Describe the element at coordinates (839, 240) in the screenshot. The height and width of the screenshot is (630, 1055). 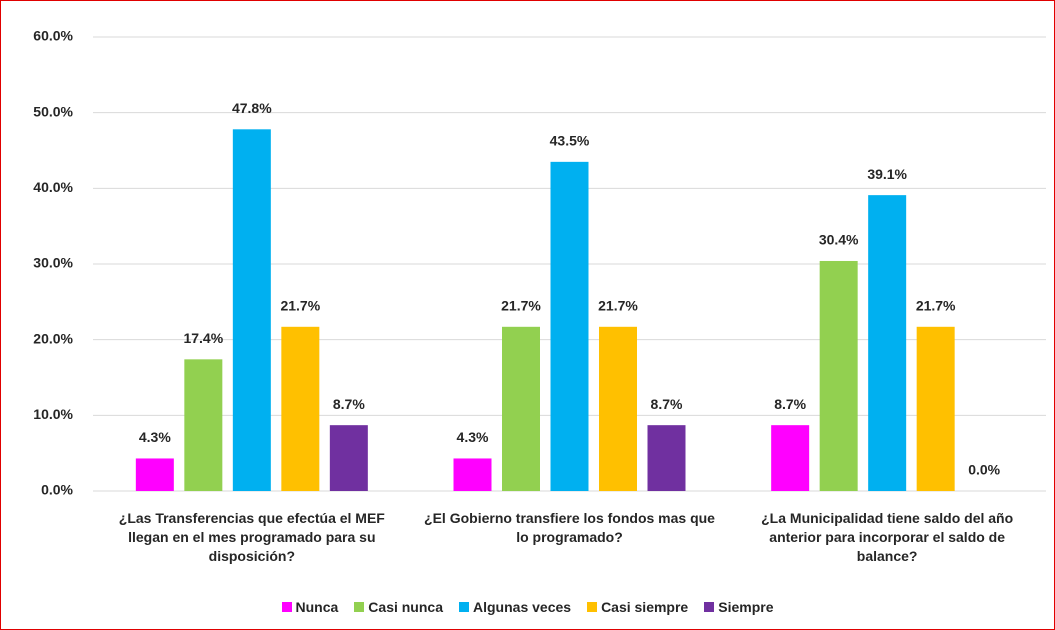
I see `data-label: 30.4%` at that location.